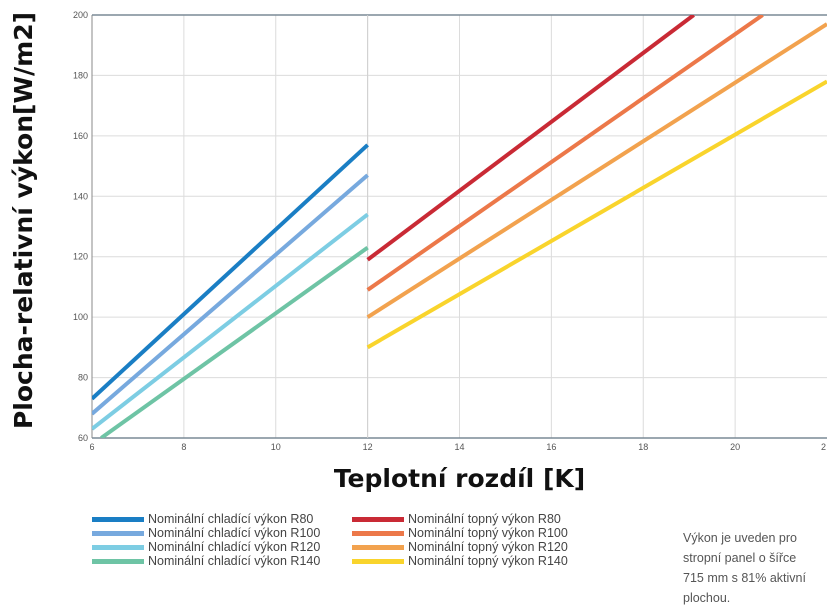 This screenshot has height=608, width=827. I want to click on x-tick-label: 10, so click(276, 447).